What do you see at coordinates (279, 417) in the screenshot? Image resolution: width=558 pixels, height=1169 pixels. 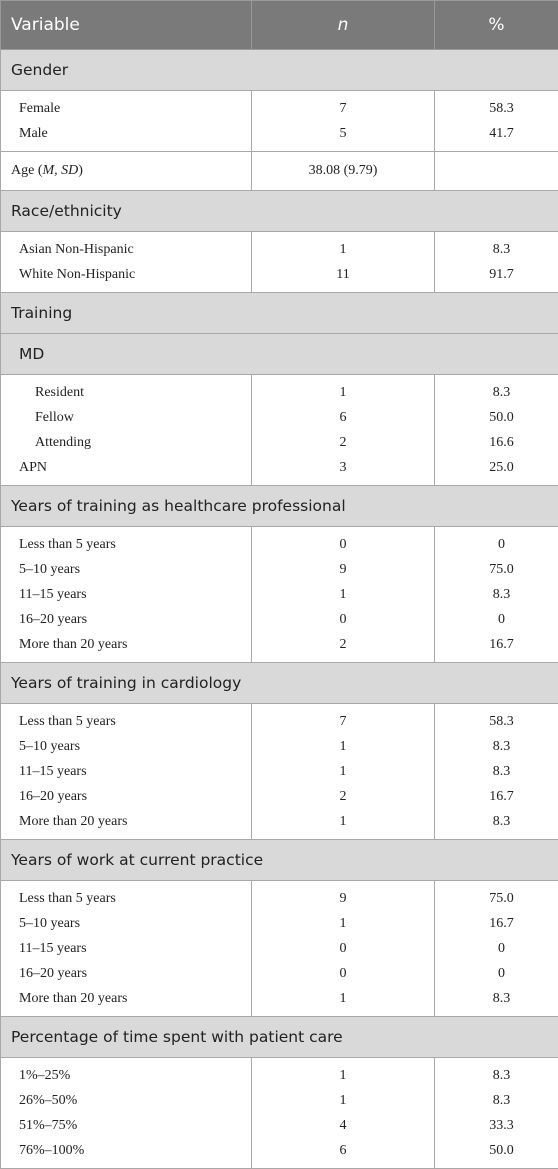 I see `table-row: Fellow 6 50.0` at bounding box center [279, 417].